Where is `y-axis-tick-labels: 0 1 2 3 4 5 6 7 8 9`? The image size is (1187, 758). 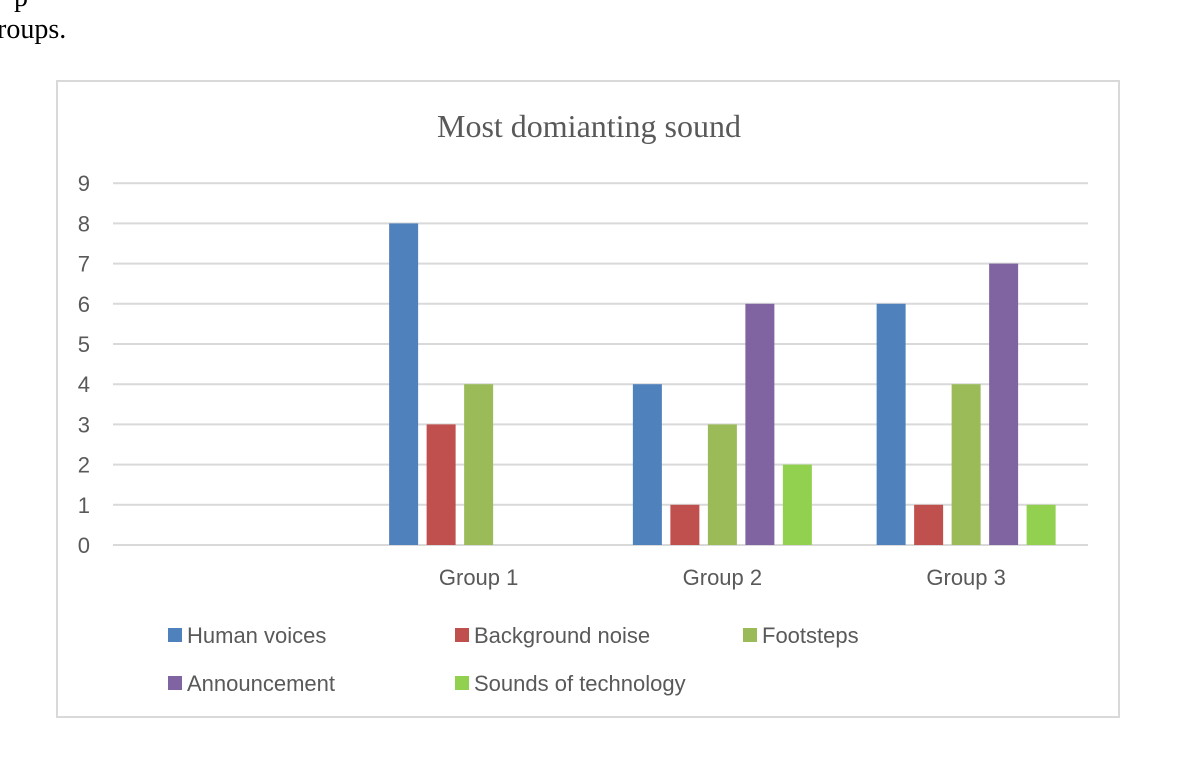 y-axis-tick-labels: 0 1 2 3 4 5 6 7 8 9 is located at coordinates (84, 364).